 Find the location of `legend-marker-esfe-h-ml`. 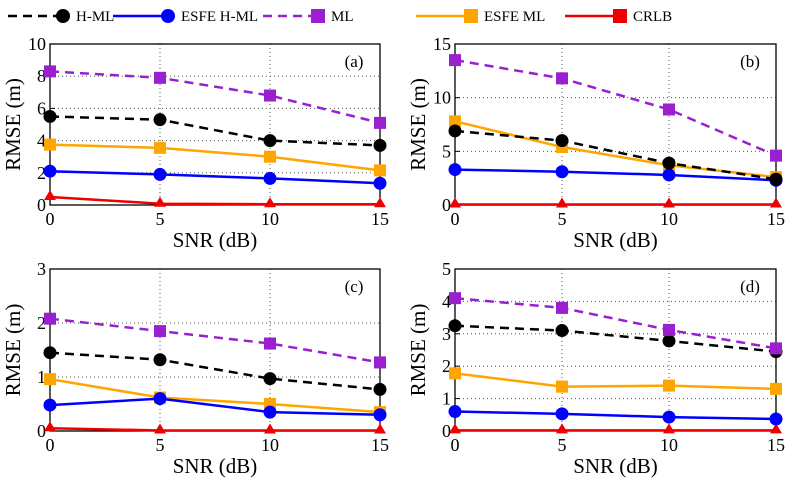

legend-marker-esfe-h-ml is located at coordinates (168, 16).